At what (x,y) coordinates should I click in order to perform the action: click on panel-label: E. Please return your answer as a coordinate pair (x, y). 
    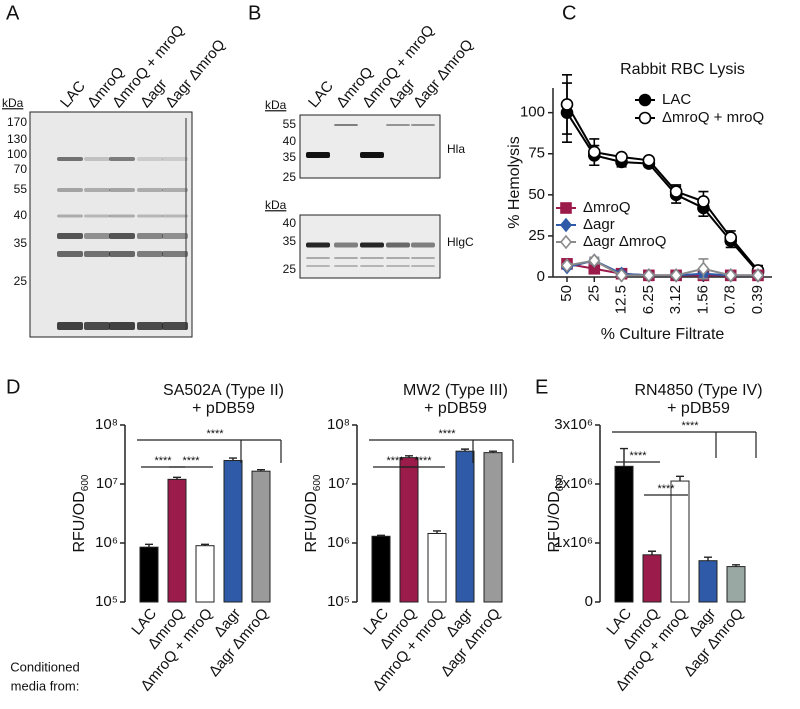
    Looking at the image, I should click on (541, 387).